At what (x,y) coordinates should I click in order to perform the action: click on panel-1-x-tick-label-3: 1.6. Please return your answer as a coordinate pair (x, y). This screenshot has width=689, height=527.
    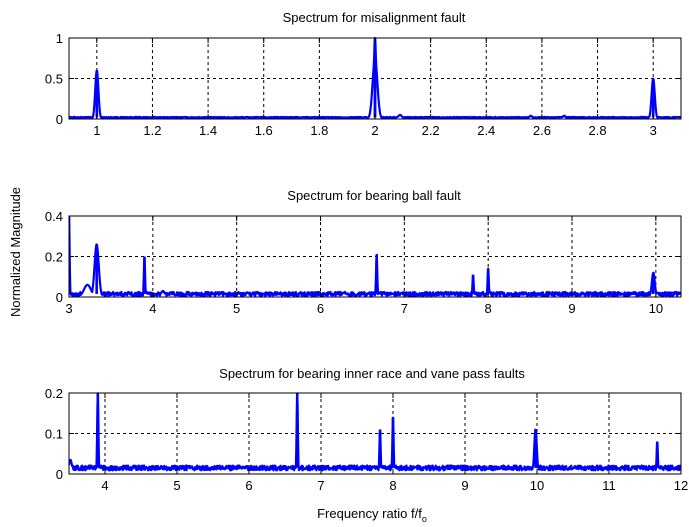
    Looking at the image, I should click on (264, 130).